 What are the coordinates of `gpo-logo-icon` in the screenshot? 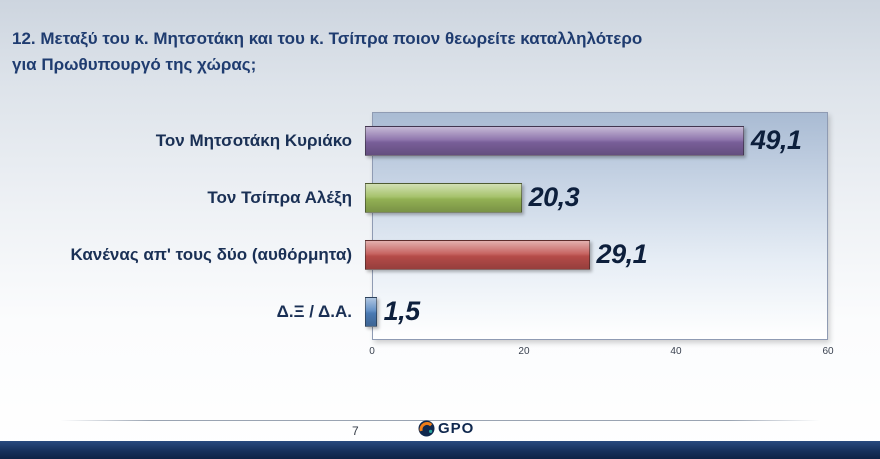 It's located at (426, 428).